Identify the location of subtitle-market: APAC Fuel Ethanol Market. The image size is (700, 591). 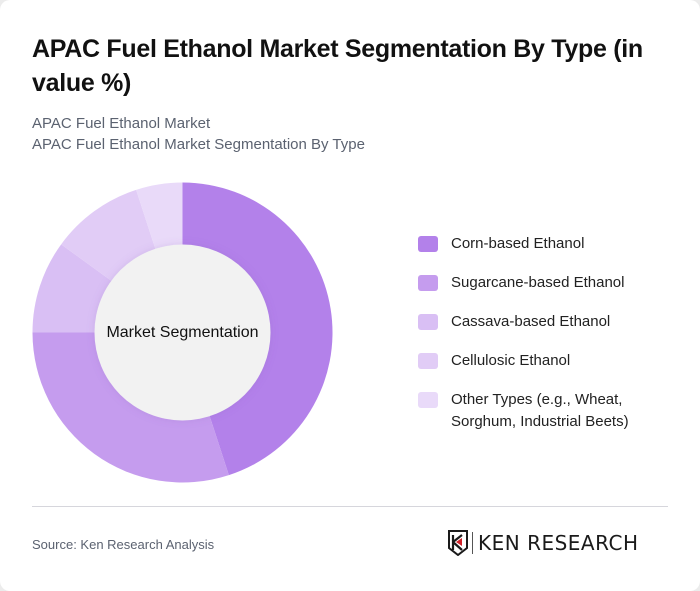
(121, 123).